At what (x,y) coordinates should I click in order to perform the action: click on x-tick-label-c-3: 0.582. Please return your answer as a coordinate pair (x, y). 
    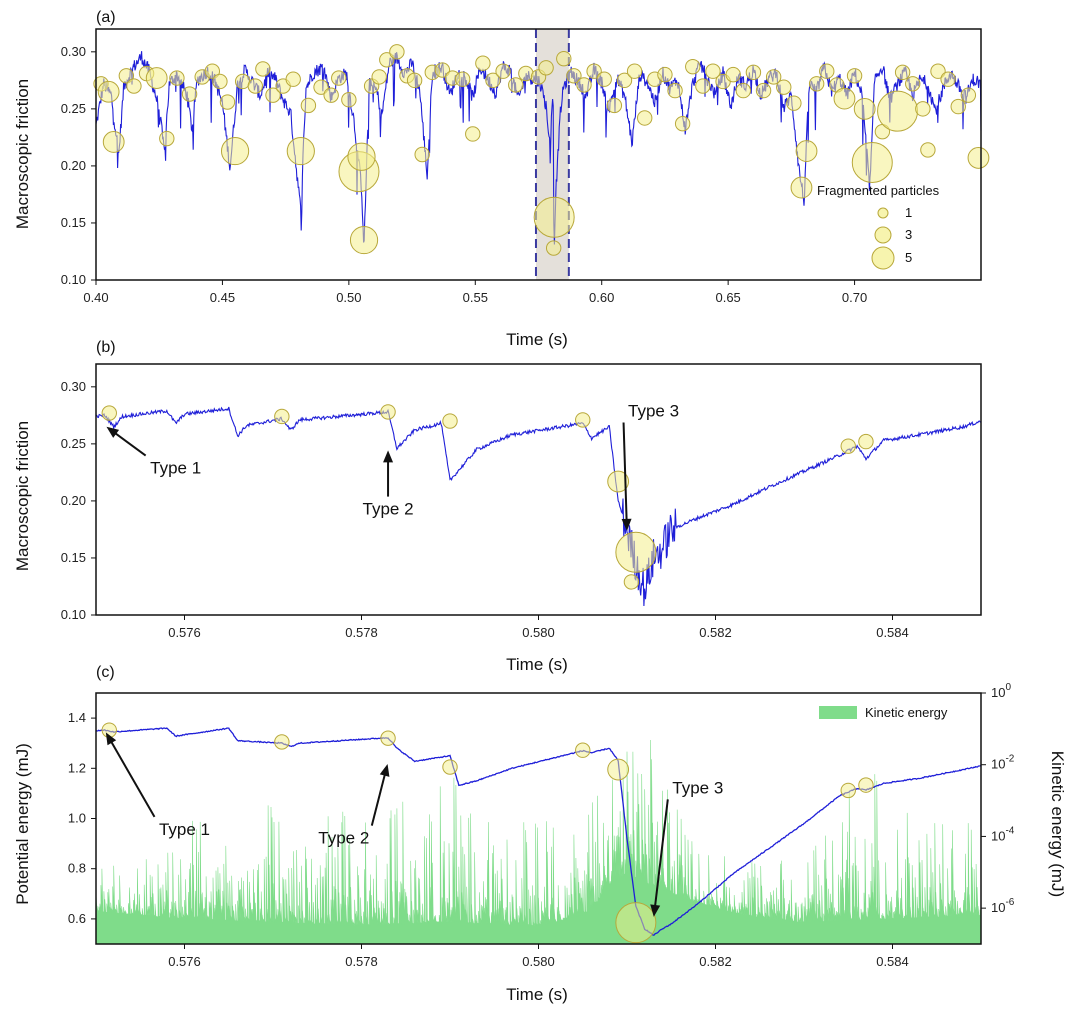
    Looking at the image, I should click on (715, 961).